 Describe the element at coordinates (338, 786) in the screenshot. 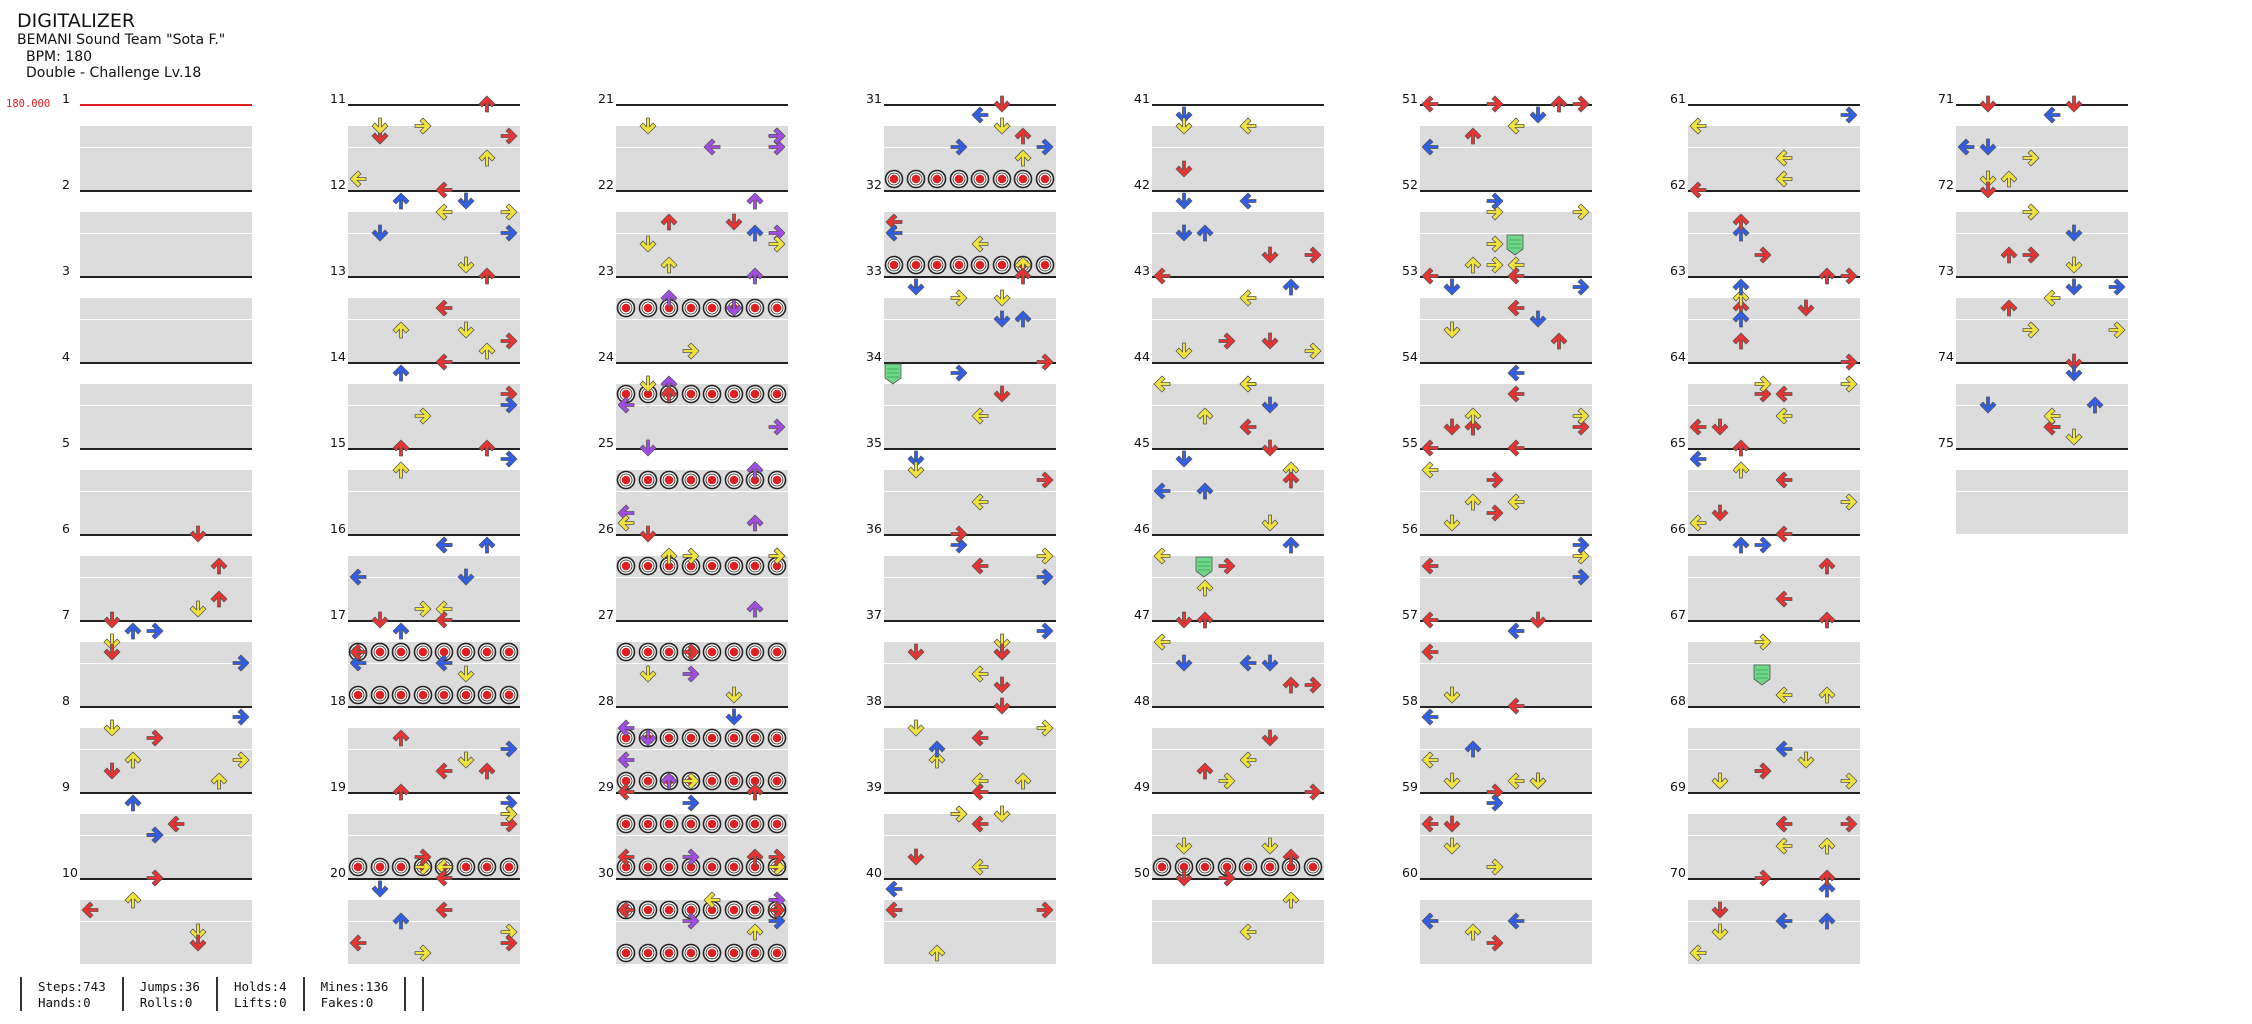

I see `measure-number: 19` at that location.